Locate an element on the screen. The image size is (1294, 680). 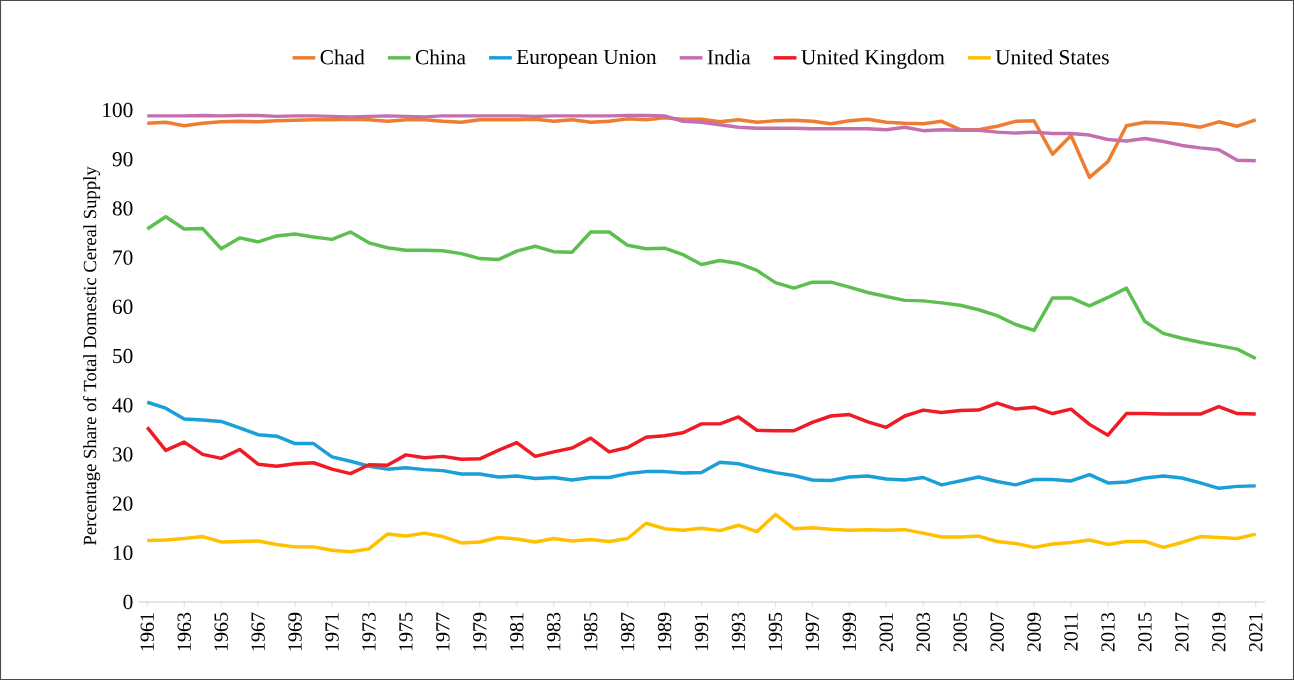
x-tick-label: 2011 is located at coordinates (1071, 632).